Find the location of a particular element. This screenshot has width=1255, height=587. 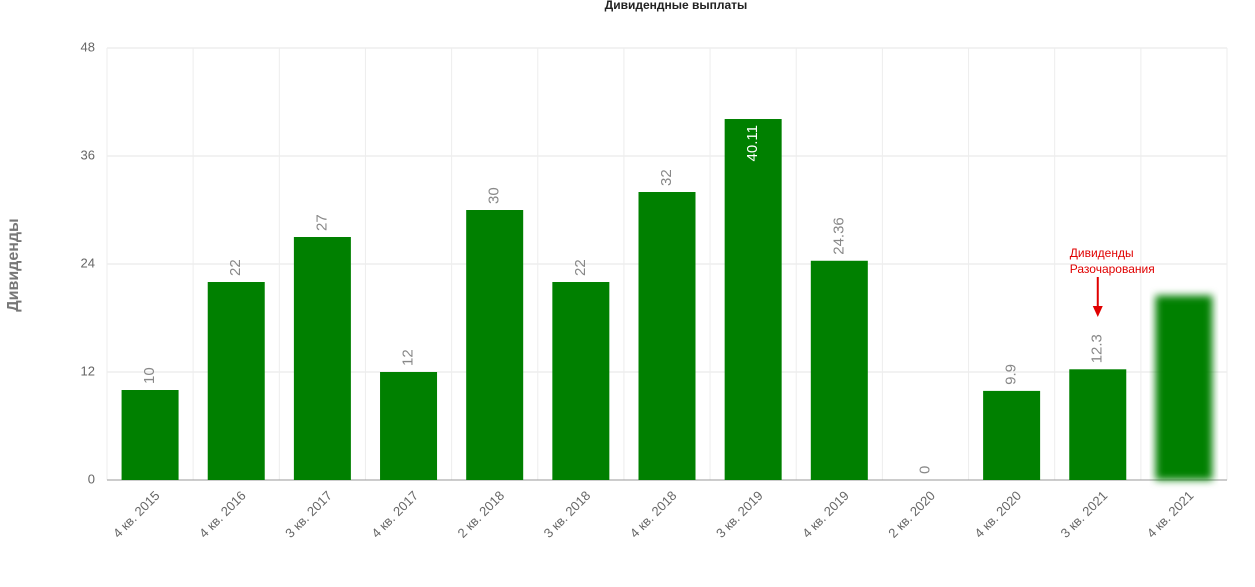

chart-title: Дивидендные выплаты is located at coordinates (676, 6).